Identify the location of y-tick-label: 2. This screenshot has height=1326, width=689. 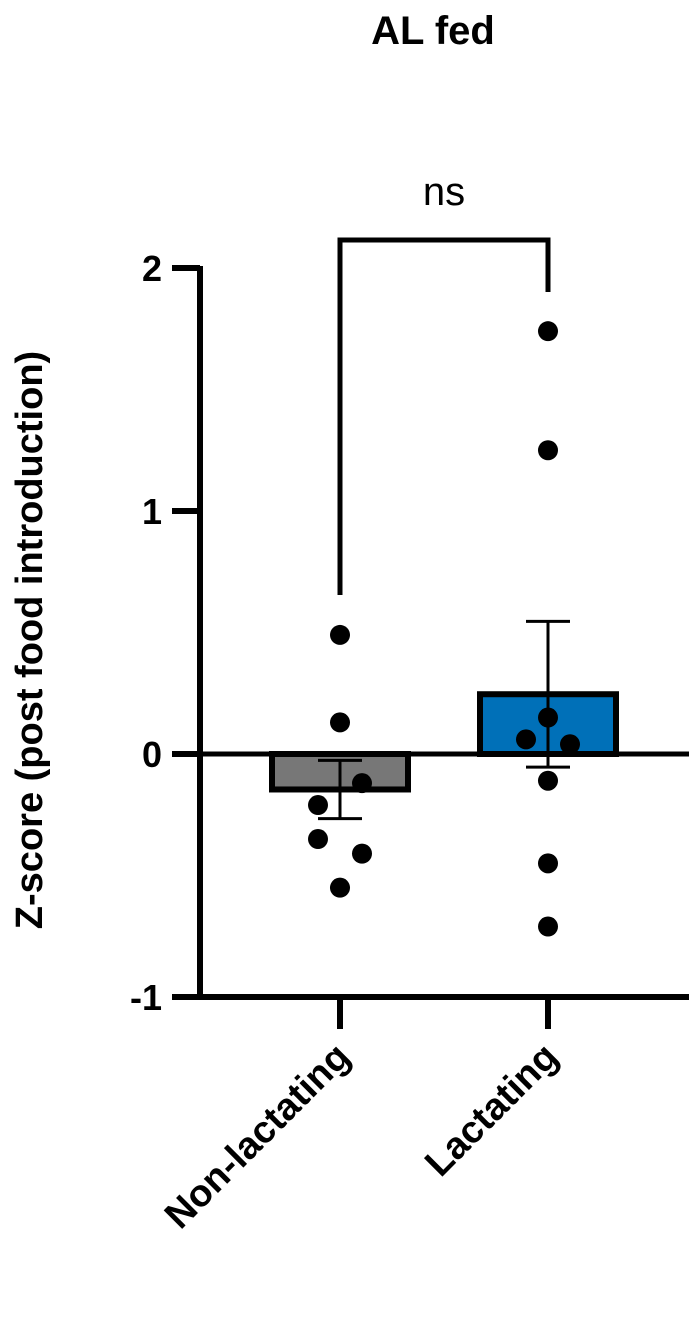
(152, 268).